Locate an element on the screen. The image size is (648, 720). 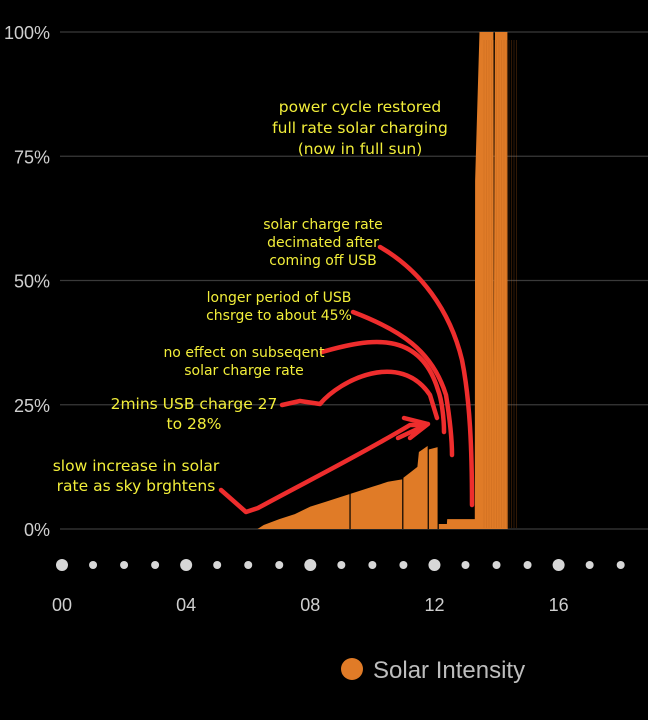
annotation-text: no effect on subseqent is located at coordinates (244, 353).